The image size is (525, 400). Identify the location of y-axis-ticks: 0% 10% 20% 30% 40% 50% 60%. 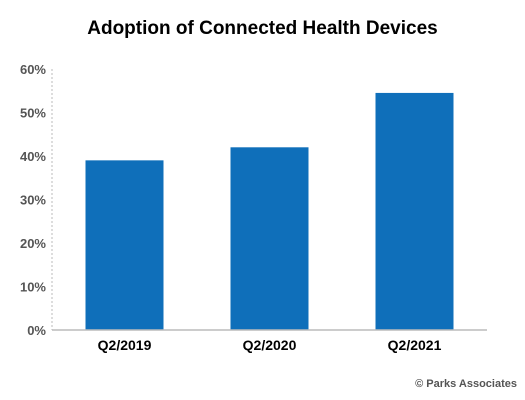
(33, 200).